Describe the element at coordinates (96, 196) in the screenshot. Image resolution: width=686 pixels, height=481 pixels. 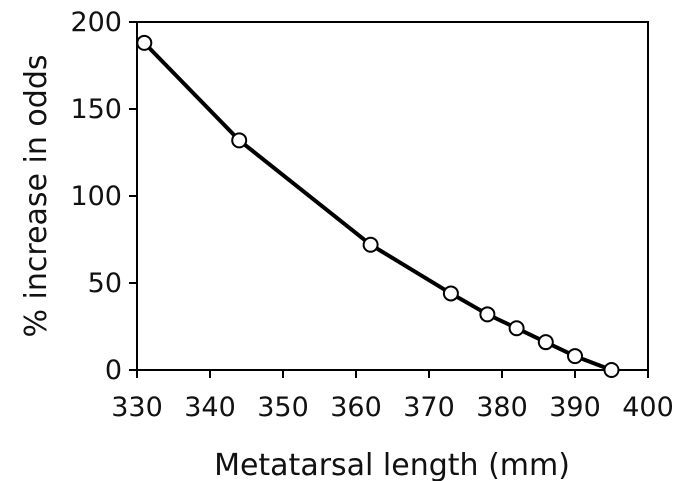
I see `y-tick-label: 100` at that location.